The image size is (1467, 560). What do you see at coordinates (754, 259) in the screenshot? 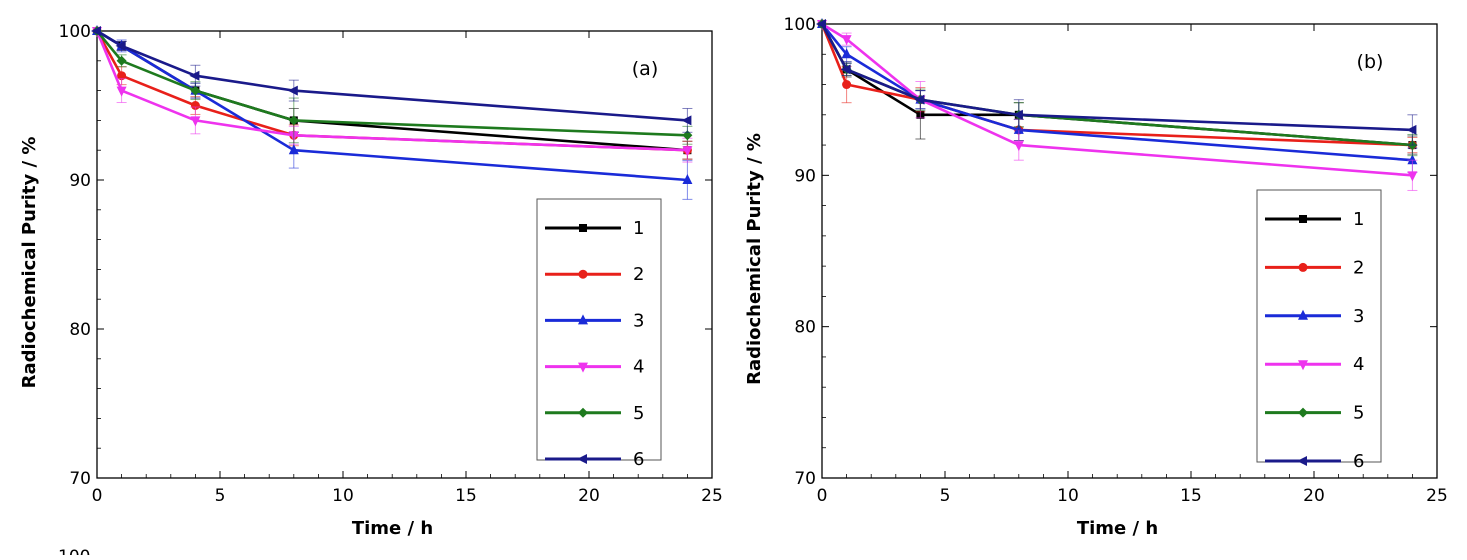
I see `y-axis-label: Radiochemical Purity / %` at bounding box center [754, 259].